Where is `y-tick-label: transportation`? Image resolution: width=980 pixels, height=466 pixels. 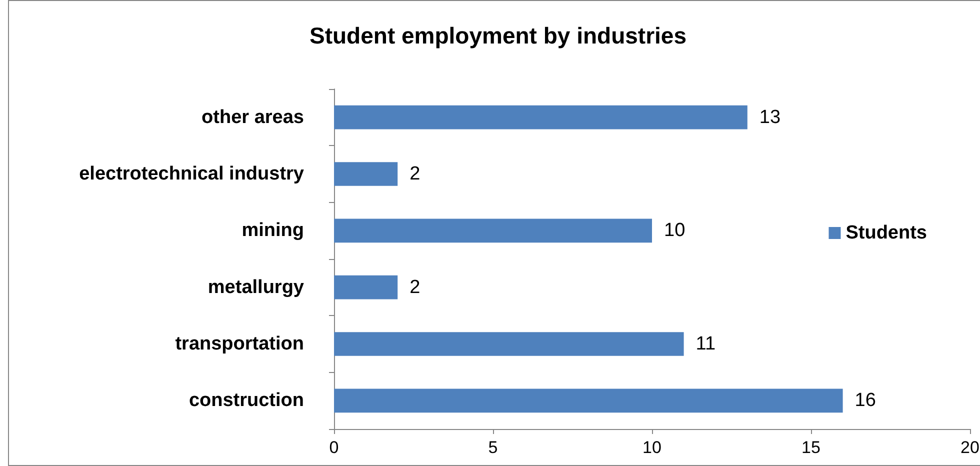
y-tick-label: transportation is located at coordinates (239, 344).